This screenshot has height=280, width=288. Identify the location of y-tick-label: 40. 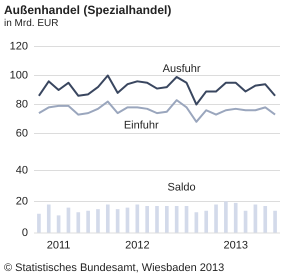
(22, 170).